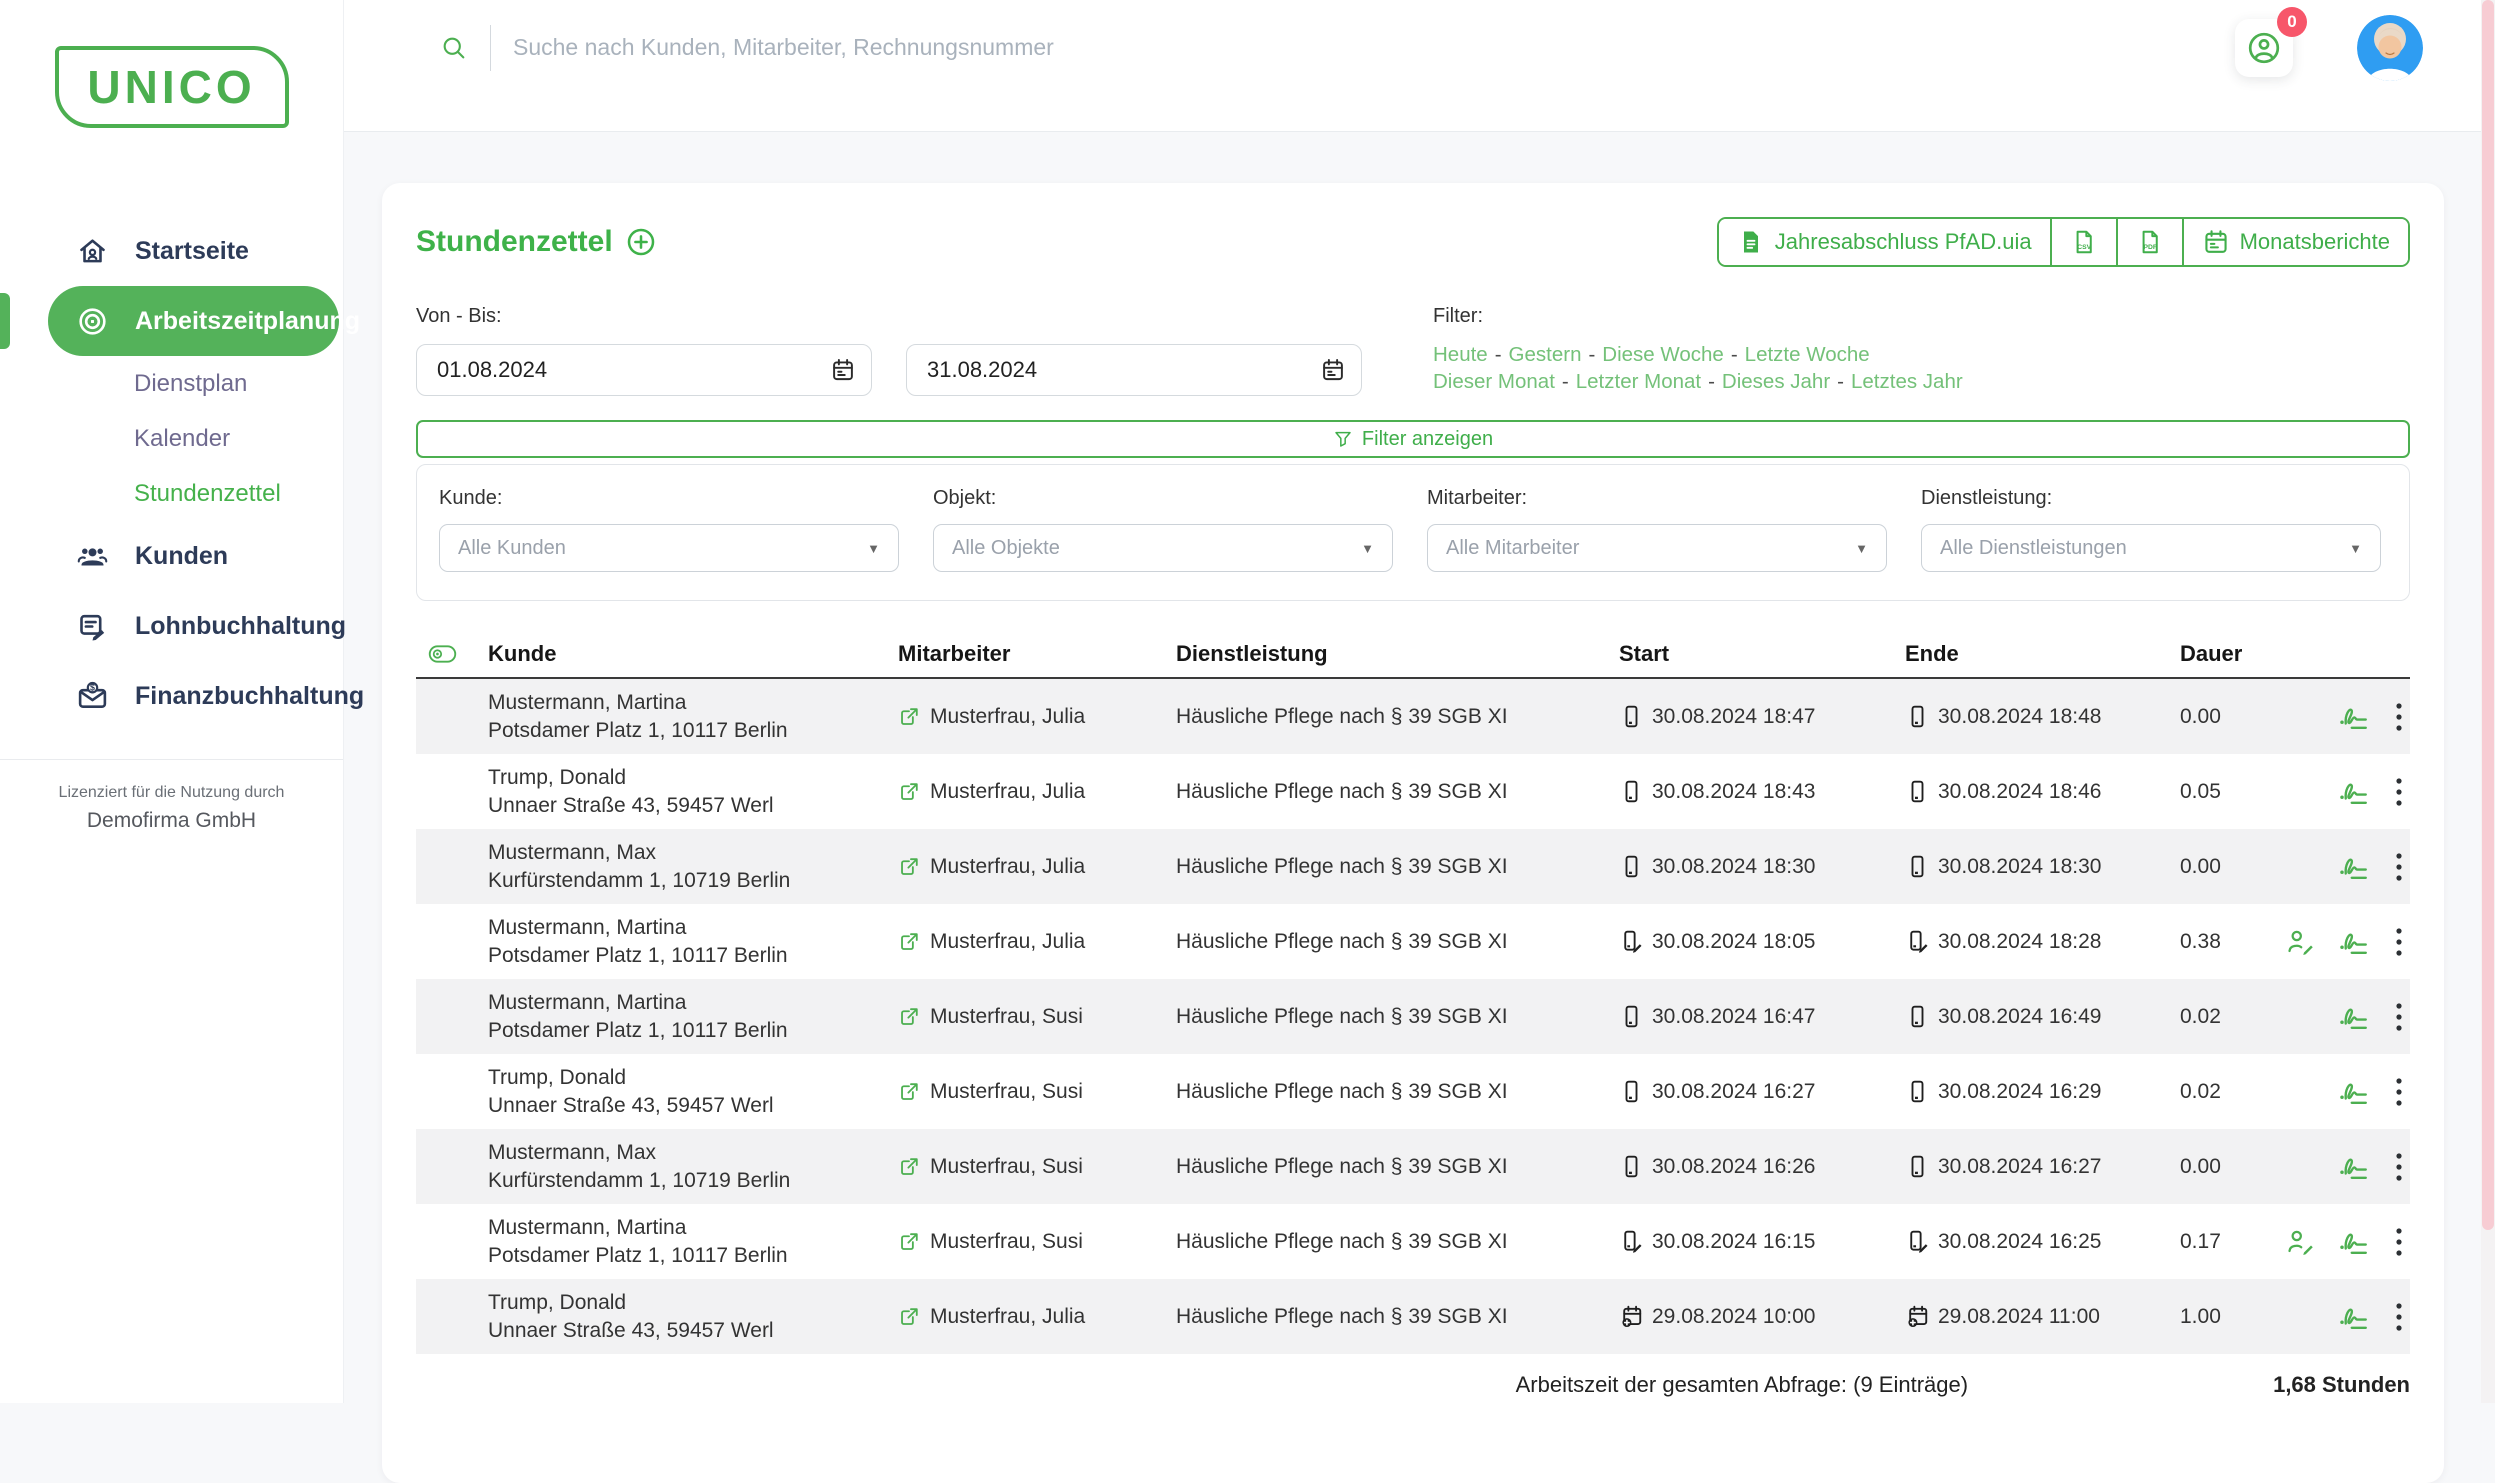  What do you see at coordinates (1776, 381) in the screenshot?
I see `quick-filter-dieses-jahr: Dieses Jahr` at bounding box center [1776, 381].